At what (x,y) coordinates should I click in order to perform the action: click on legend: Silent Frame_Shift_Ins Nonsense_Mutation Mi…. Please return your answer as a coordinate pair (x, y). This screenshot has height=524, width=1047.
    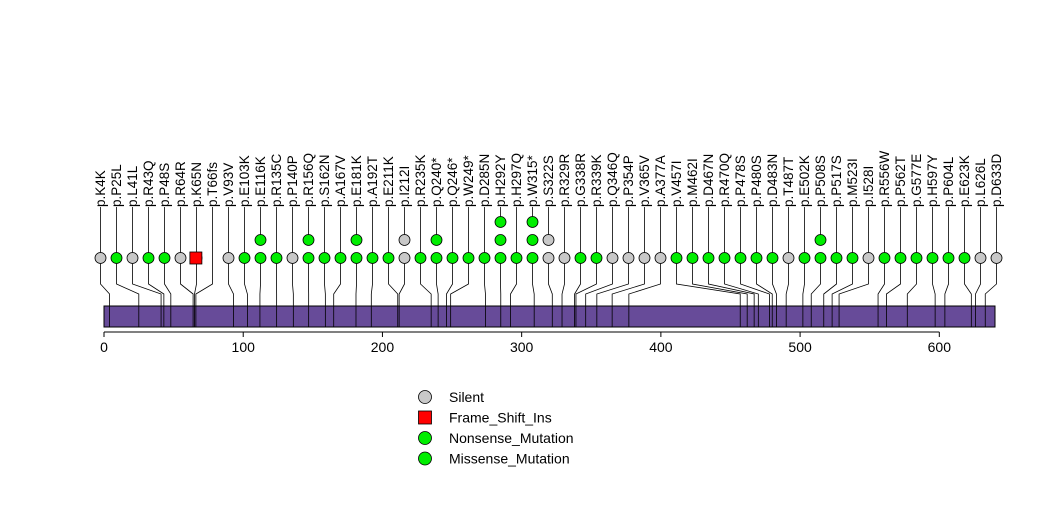
    Looking at the image, I should click on (496, 428).